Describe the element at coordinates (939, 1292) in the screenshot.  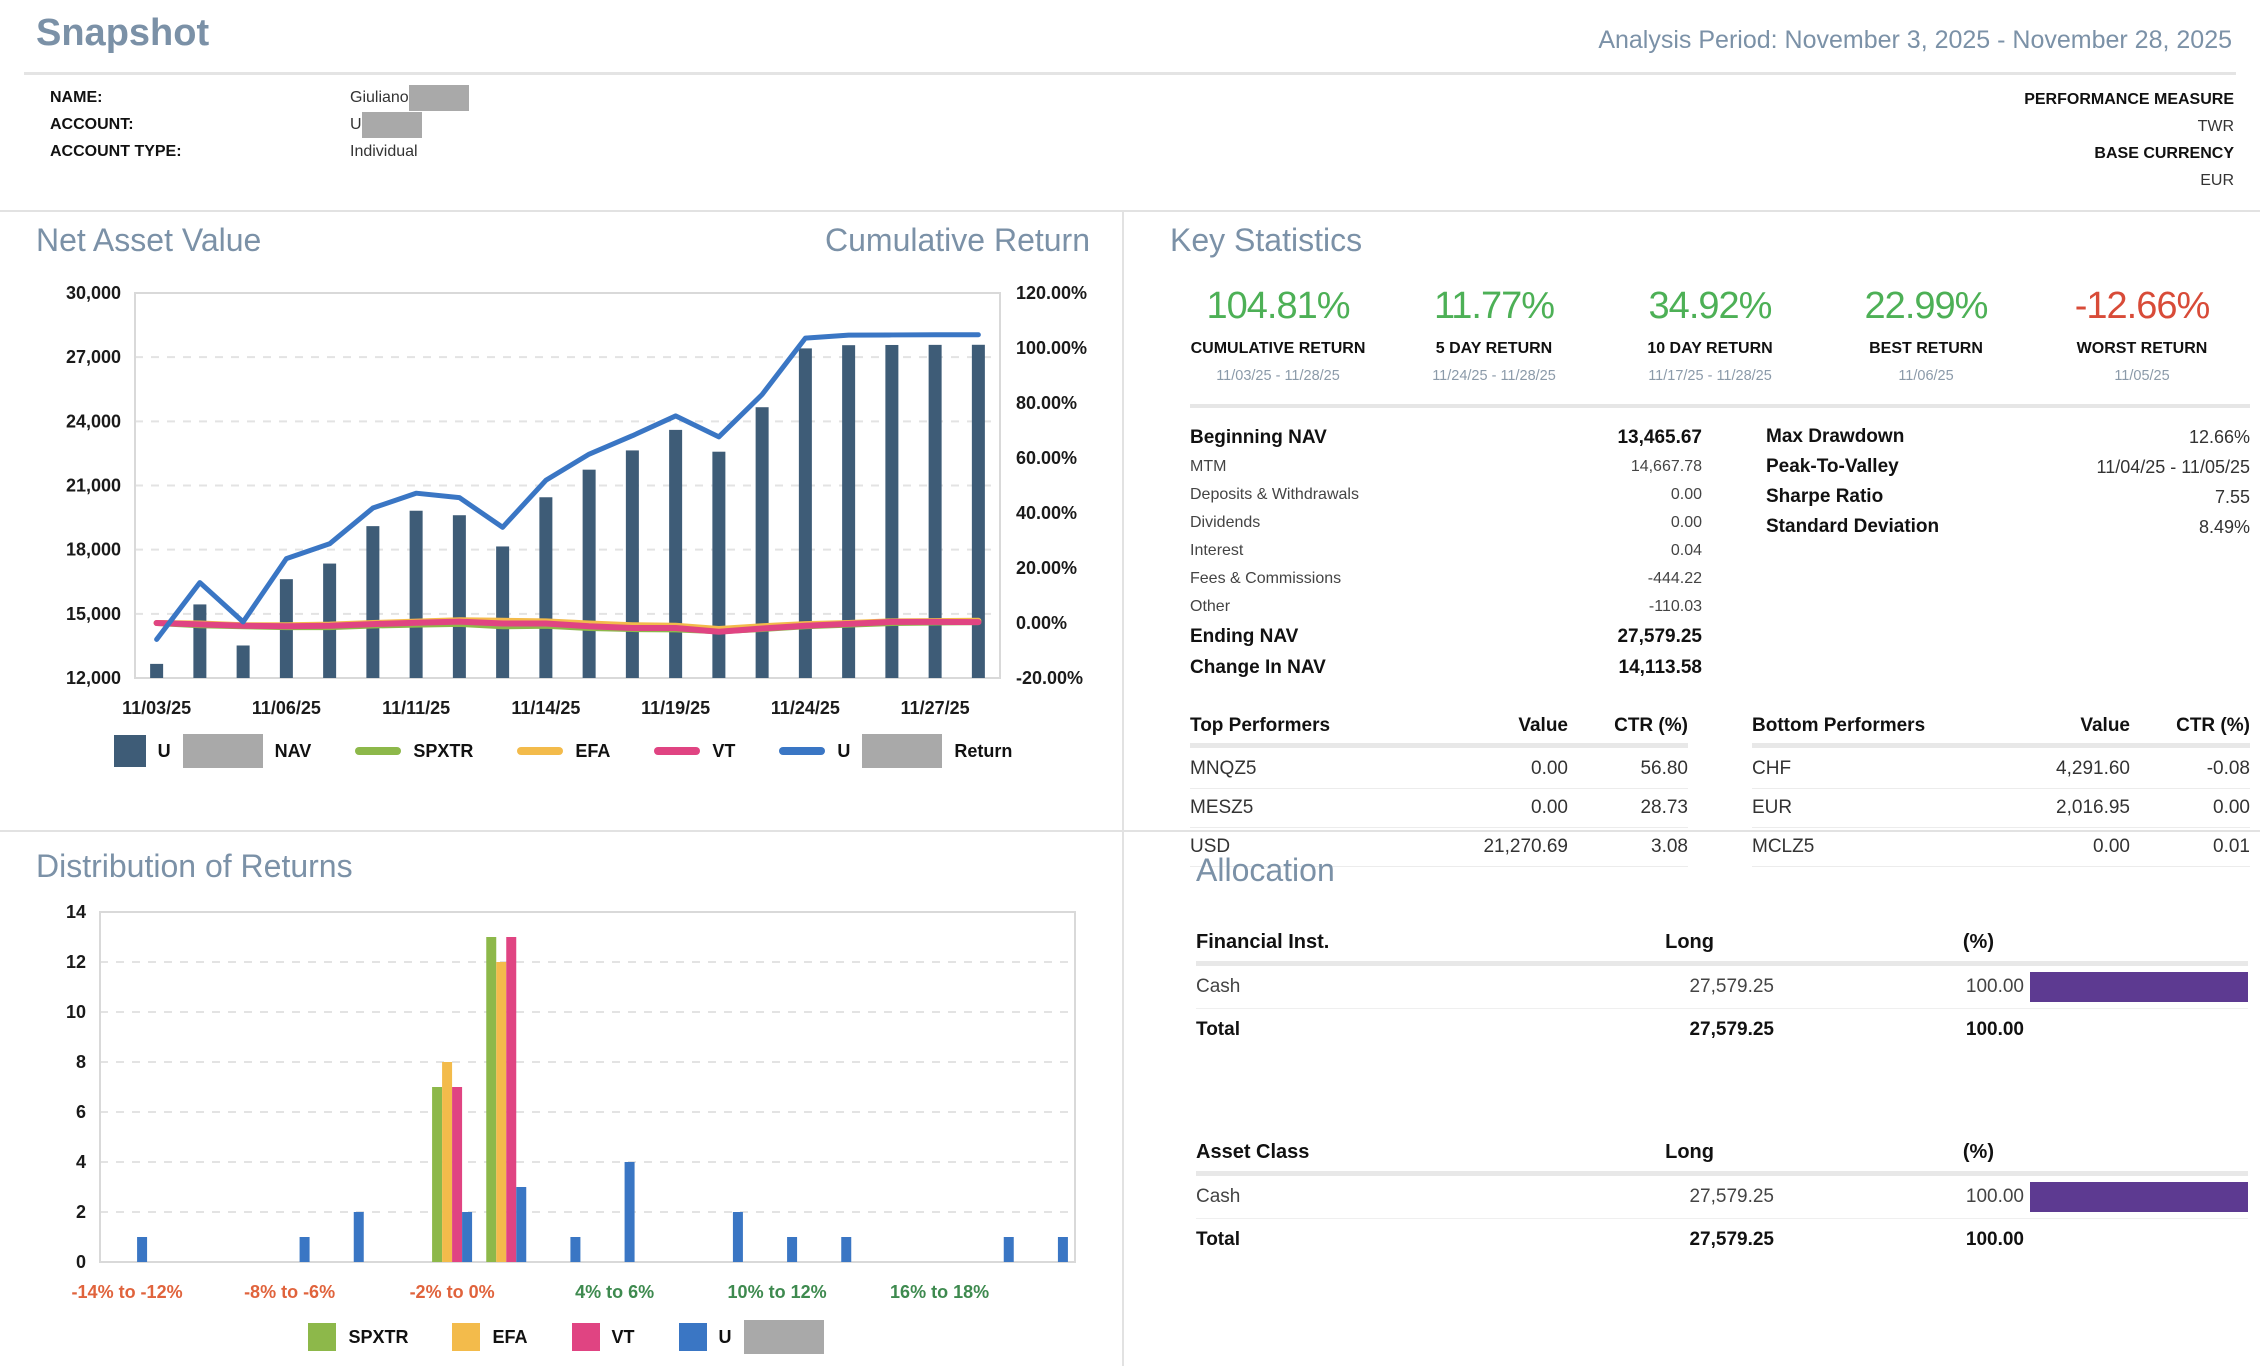
I see `dist-x-axis-label: 16% to 18%` at that location.